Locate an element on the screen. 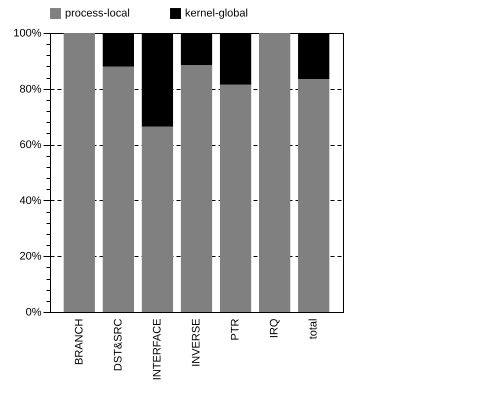 The width and height of the screenshot is (499, 418). x-tick-label: PTR is located at coordinates (236, 329).